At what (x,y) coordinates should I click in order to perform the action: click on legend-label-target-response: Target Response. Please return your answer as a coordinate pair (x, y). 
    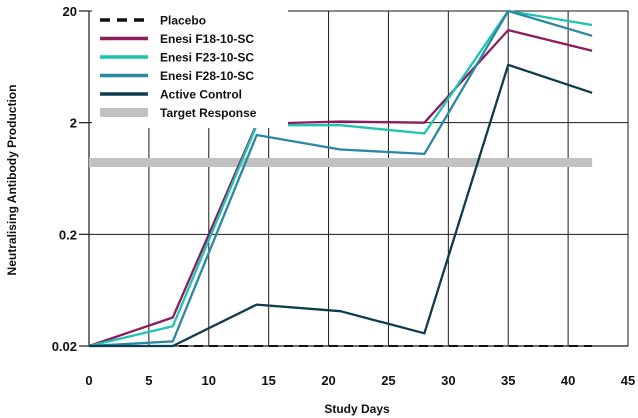
    Looking at the image, I should click on (208, 113).